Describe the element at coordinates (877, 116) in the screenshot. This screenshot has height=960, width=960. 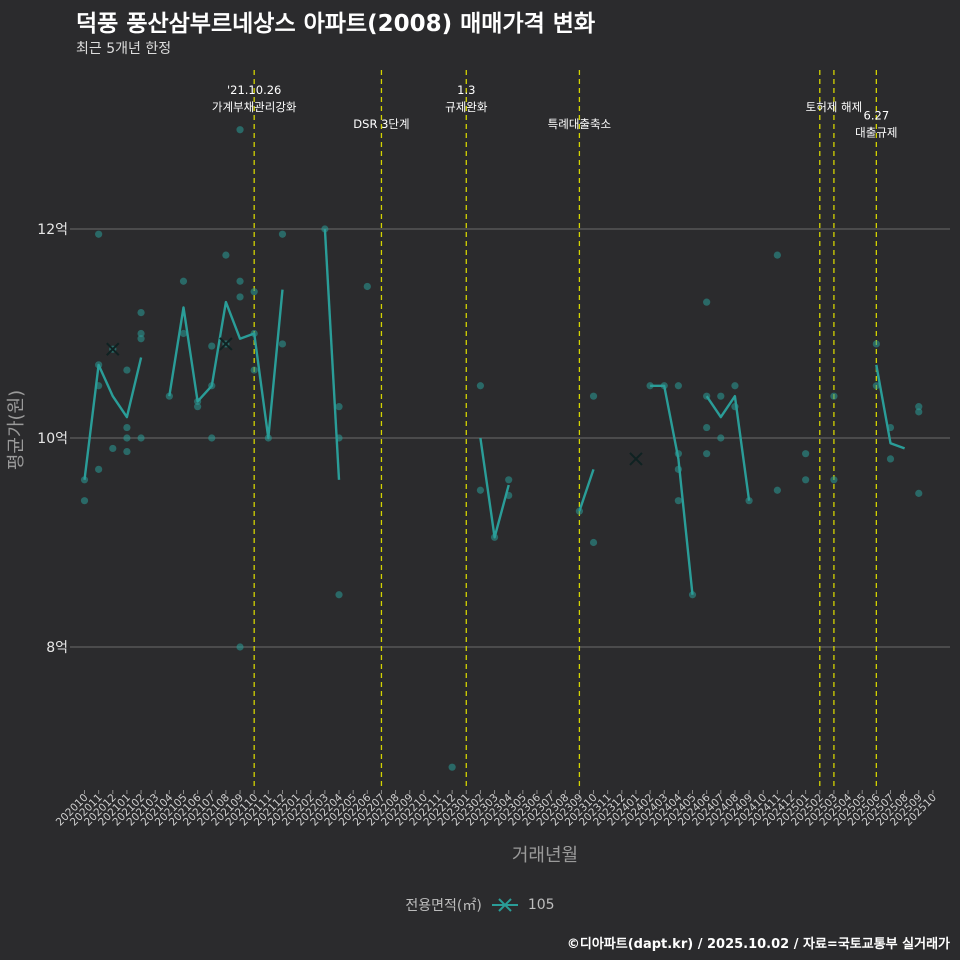
I see `event-label: 6.27` at that location.